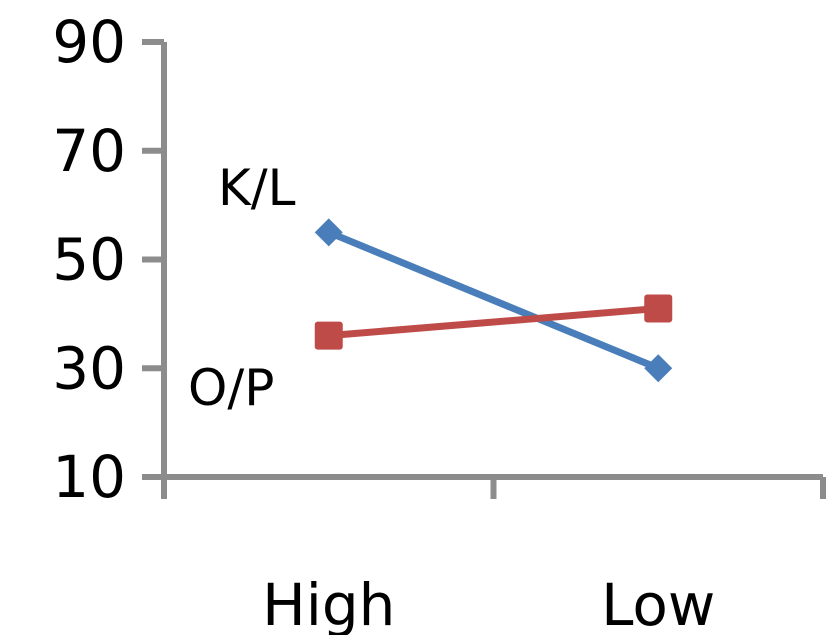  Describe the element at coordinates (488, 603) in the screenshot. I see `x-tick-labels: High Low` at that location.